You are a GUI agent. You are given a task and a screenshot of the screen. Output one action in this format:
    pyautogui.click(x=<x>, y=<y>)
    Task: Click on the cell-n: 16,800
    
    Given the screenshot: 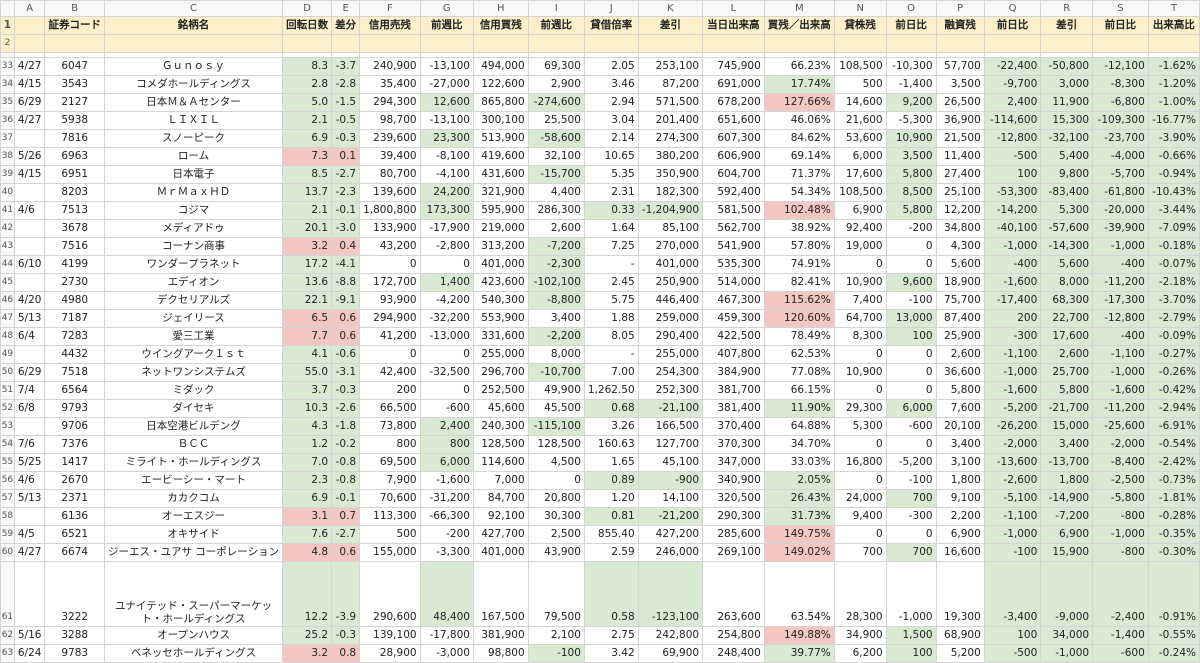 What is the action you would take?
    pyautogui.click(x=860, y=462)
    